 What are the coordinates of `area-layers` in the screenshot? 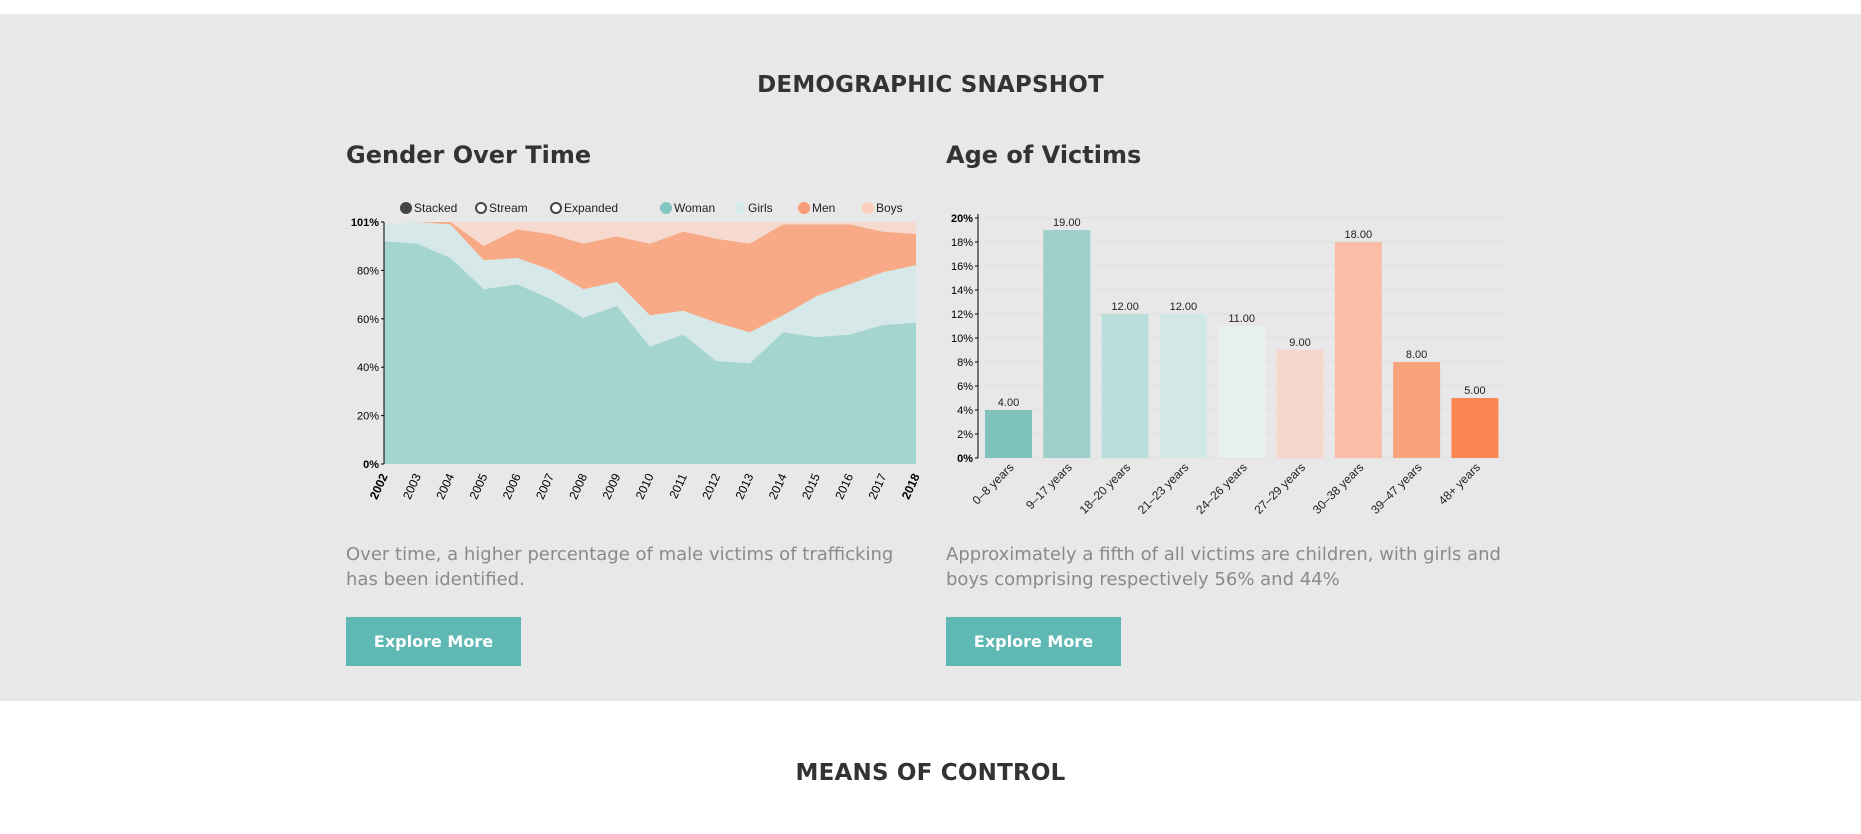 It's located at (650, 343).